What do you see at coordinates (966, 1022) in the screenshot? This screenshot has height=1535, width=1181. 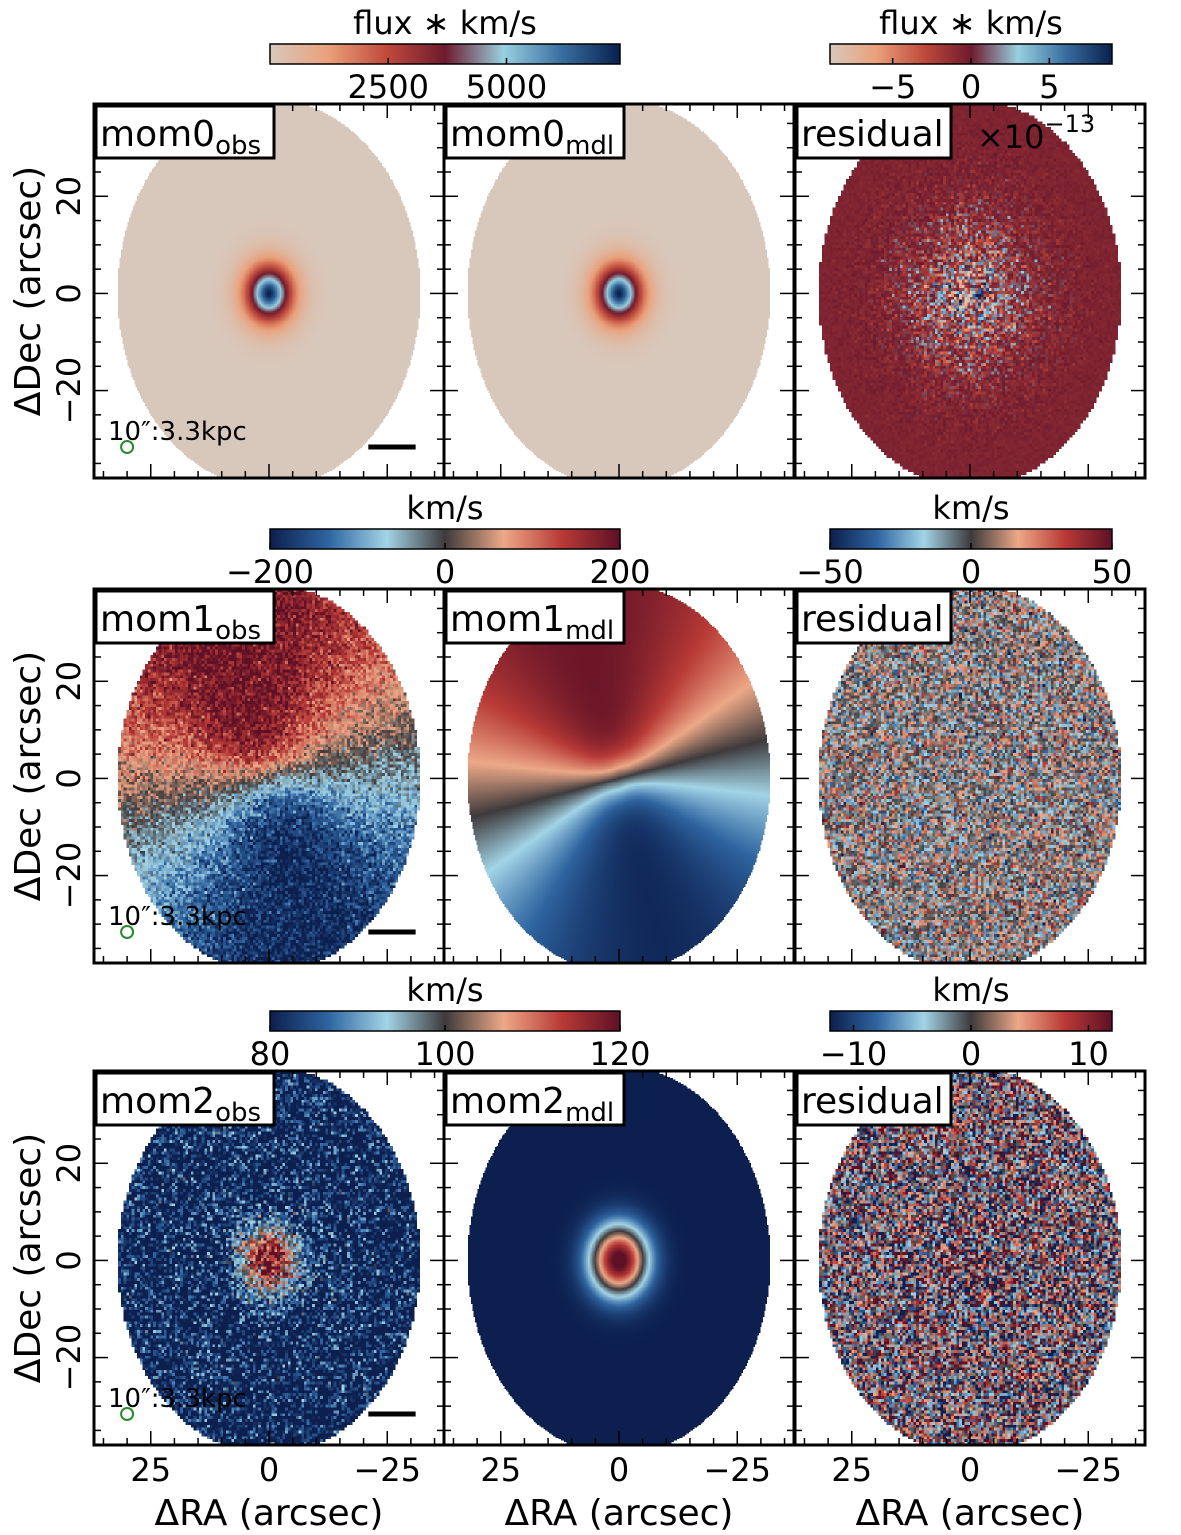 I see `colorbar-row2-right: km/s −10 0 10` at bounding box center [966, 1022].